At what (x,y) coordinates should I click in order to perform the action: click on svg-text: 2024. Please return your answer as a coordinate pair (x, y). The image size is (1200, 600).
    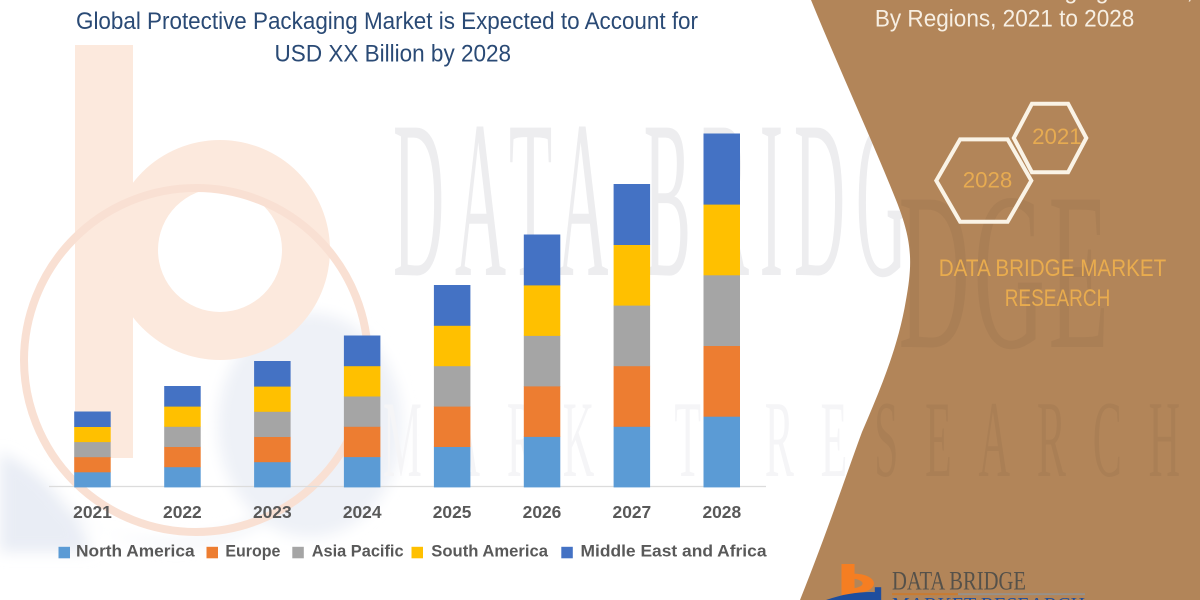
    Looking at the image, I should click on (362, 512).